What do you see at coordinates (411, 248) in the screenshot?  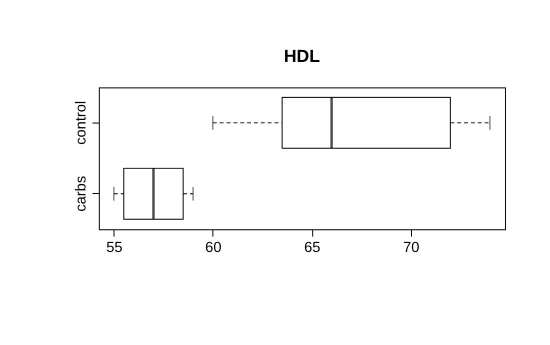 I see `x-tick-label: 70` at bounding box center [411, 248].